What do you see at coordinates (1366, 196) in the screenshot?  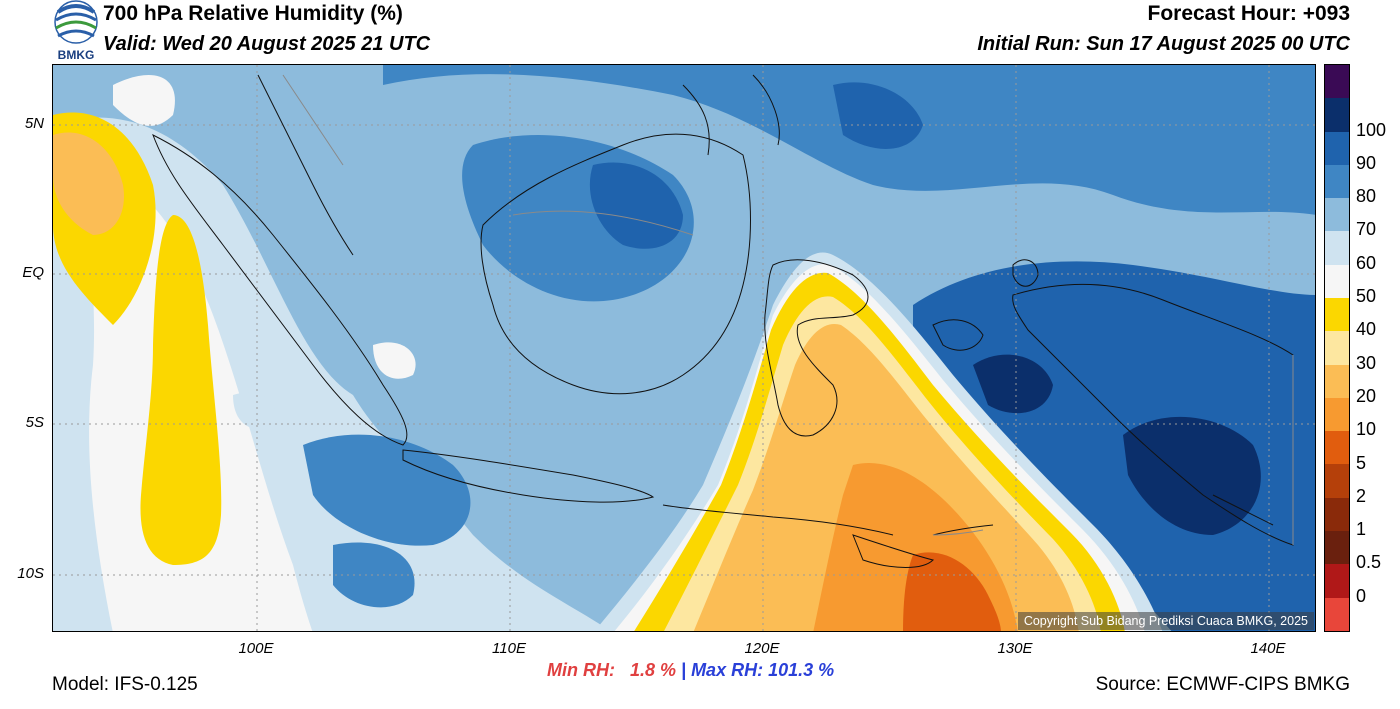 I see `colorbar-label: 80` at bounding box center [1366, 196].